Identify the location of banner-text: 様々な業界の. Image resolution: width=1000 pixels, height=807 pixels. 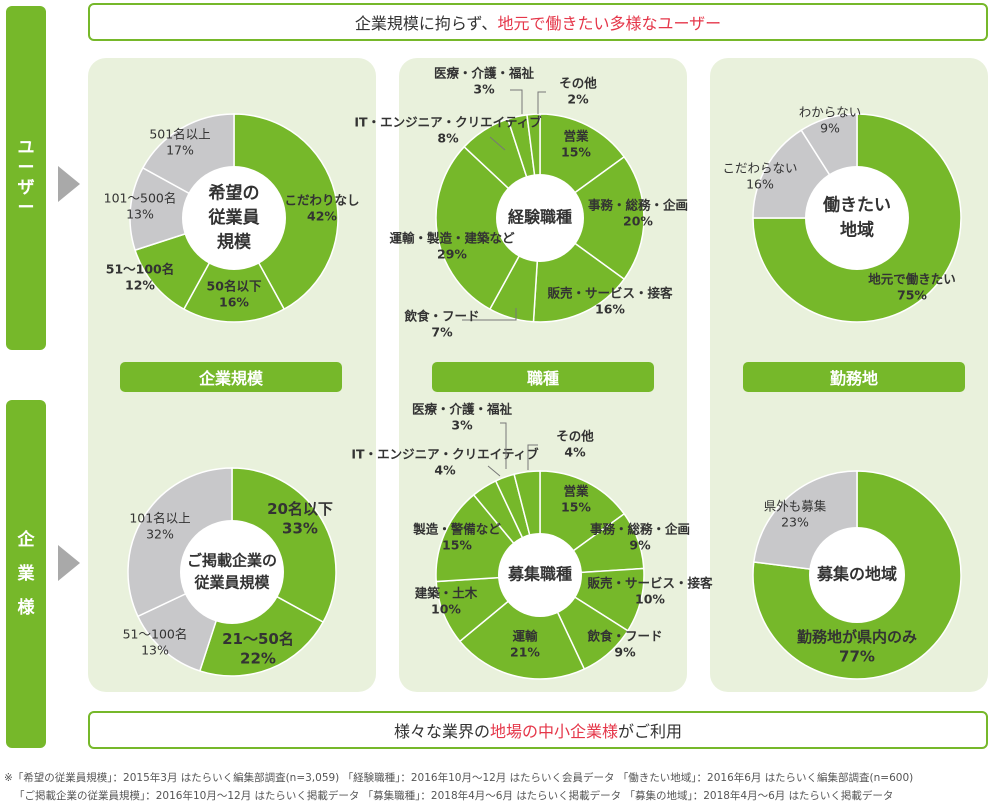
(441, 731).